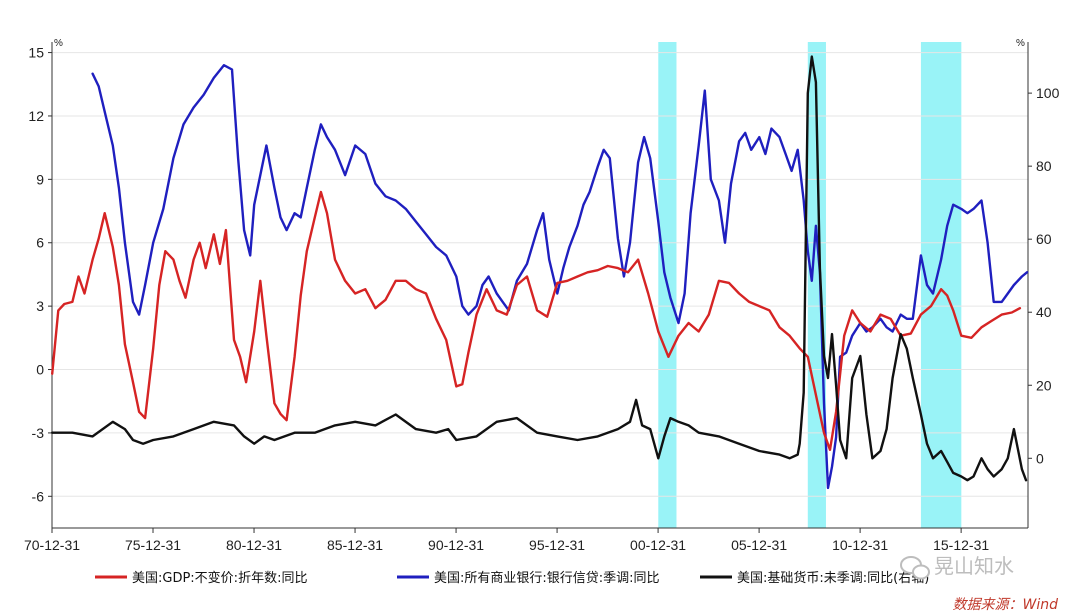  Describe the element at coordinates (1044, 166) in the screenshot. I see `right-tick-label-5: 80` at that location.